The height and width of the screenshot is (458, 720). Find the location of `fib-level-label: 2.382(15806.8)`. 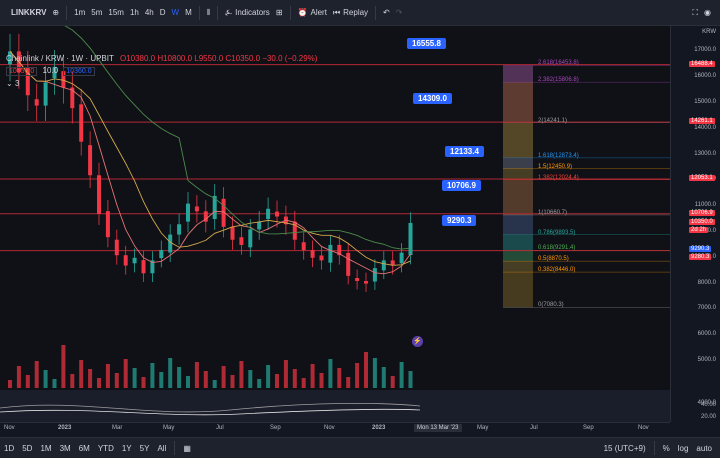

fib-level-label: 2.382(15806.8) is located at coordinates (558, 80).